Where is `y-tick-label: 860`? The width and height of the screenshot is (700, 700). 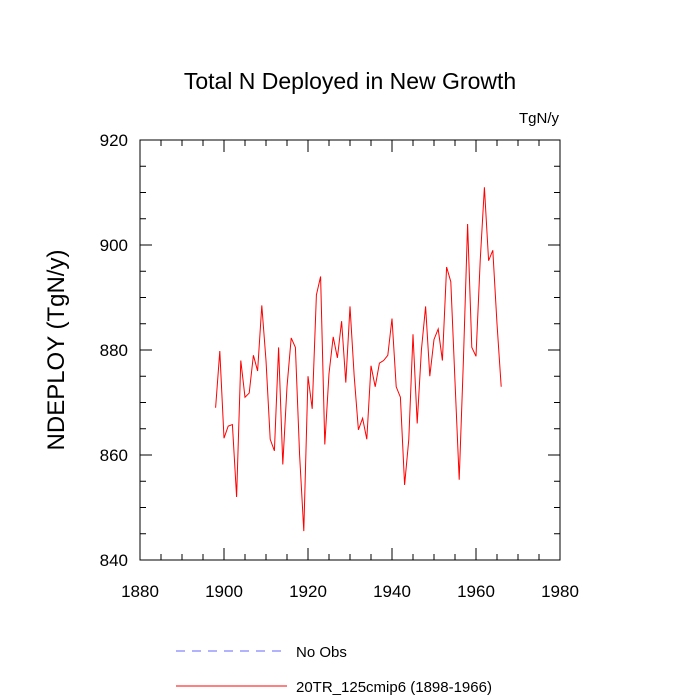
y-tick-label: 860 is located at coordinates (114, 455).